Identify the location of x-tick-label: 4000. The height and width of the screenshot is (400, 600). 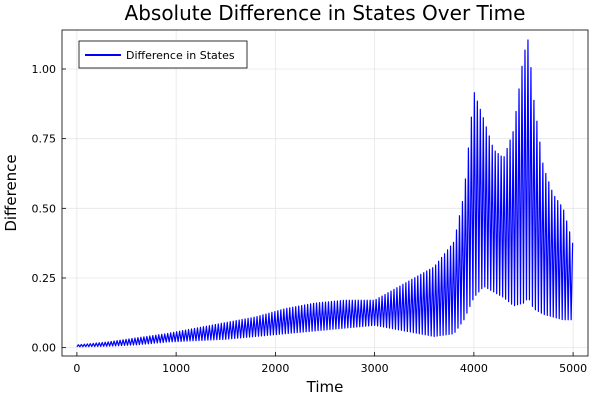
(474, 368).